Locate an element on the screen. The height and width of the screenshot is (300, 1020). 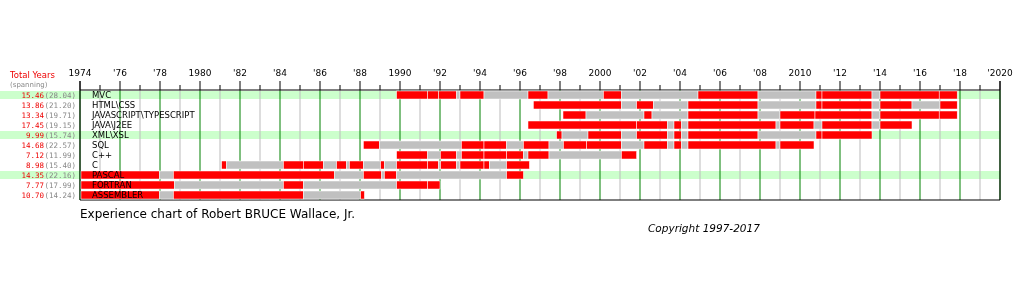
y-tick-label: SQL is located at coordinates (101, 145).